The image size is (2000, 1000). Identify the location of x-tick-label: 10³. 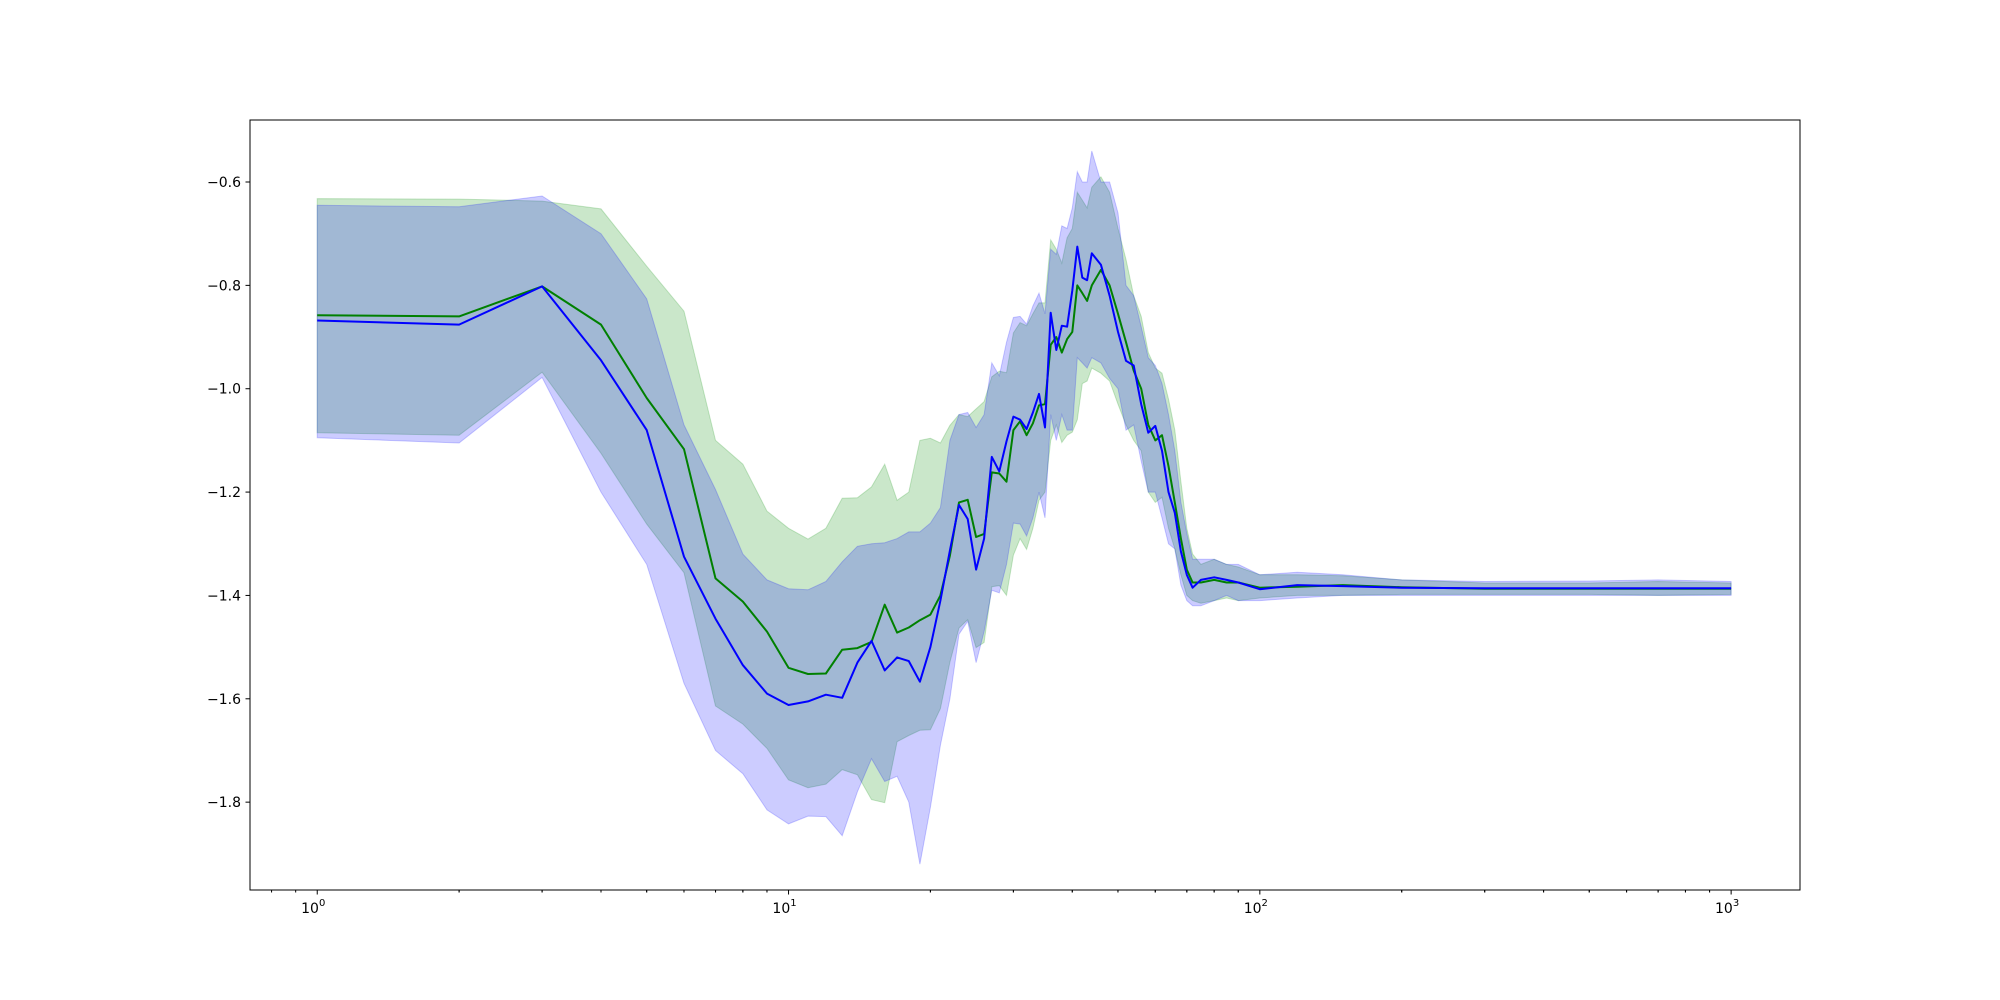
(1727, 907).